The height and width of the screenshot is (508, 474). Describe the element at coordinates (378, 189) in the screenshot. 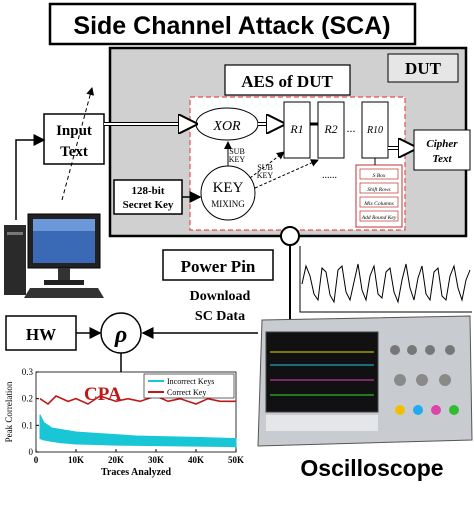

I see `op-shift-rows: Shift Rows` at that location.